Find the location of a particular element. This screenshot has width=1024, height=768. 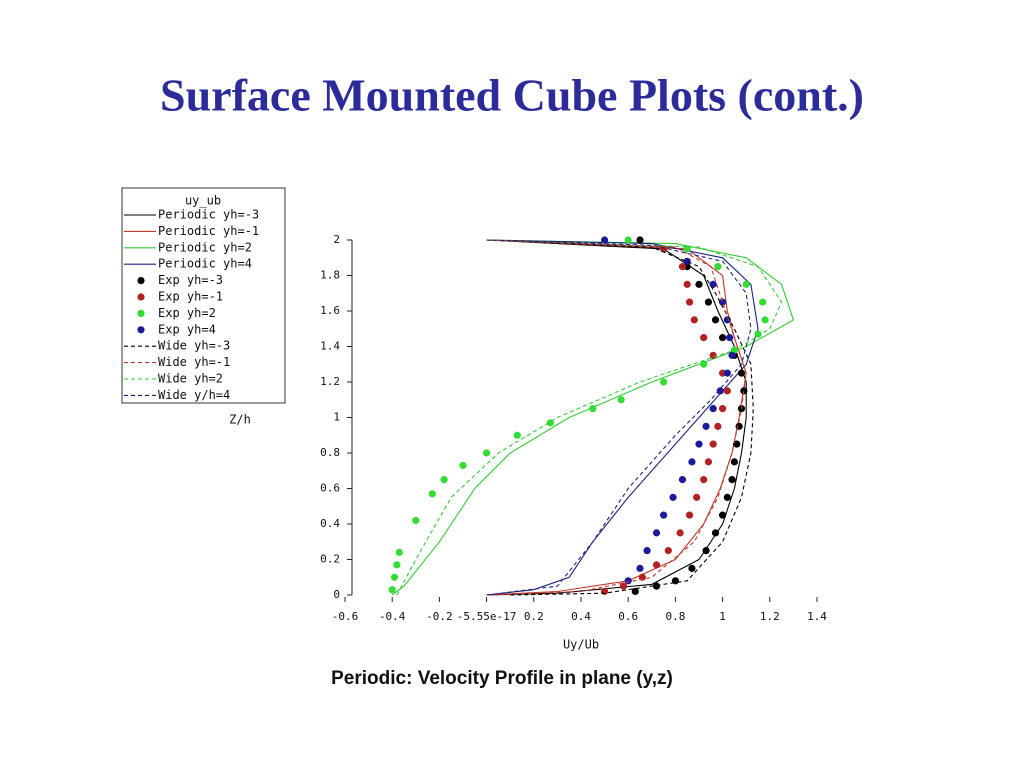

x-tick-label: -0.6 is located at coordinates (345, 616).